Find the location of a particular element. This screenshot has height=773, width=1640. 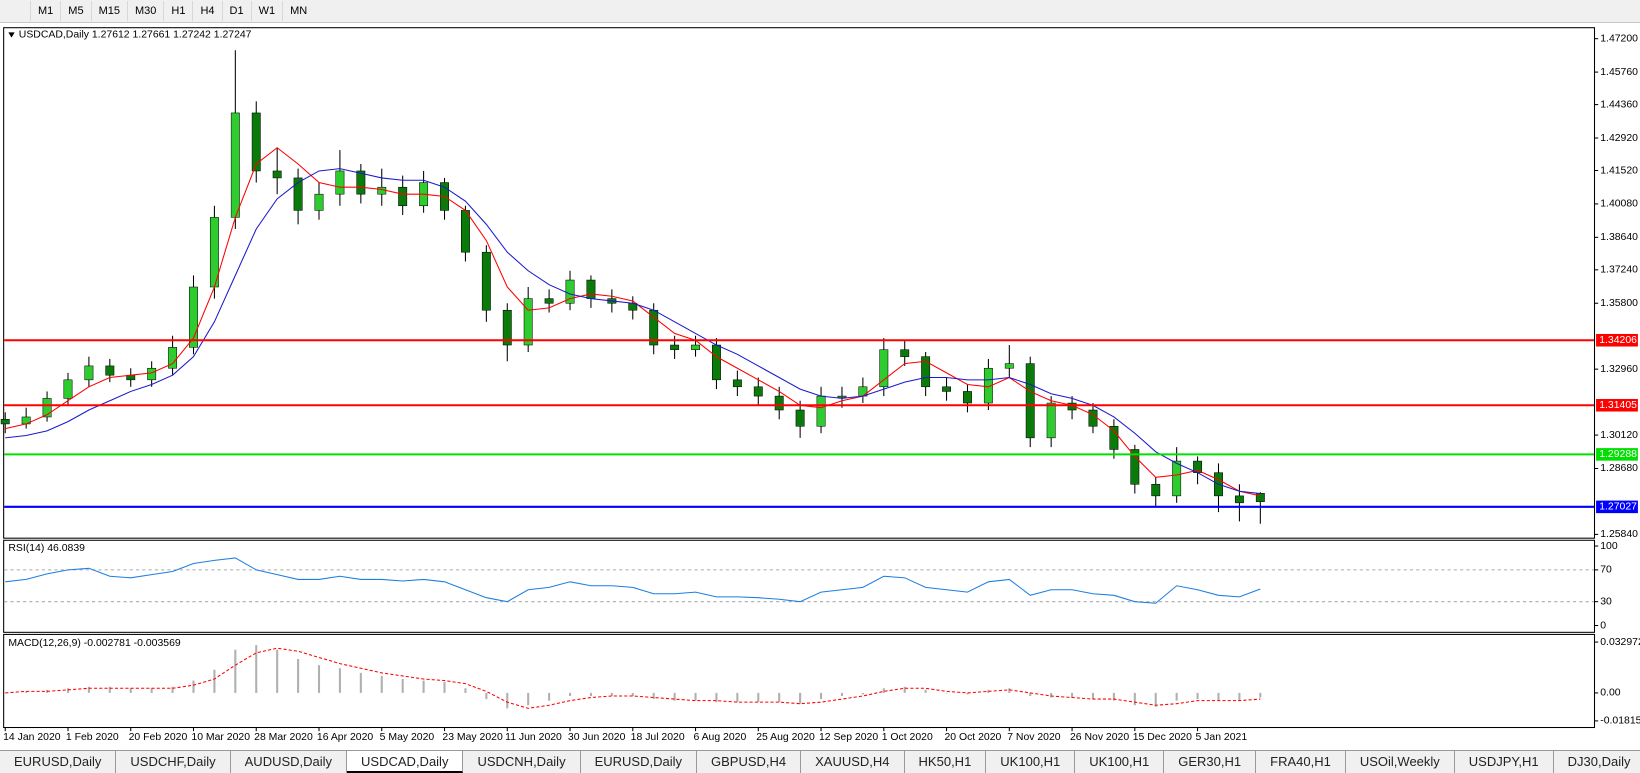

level-label: 1.27027 is located at coordinates (1618, 507).